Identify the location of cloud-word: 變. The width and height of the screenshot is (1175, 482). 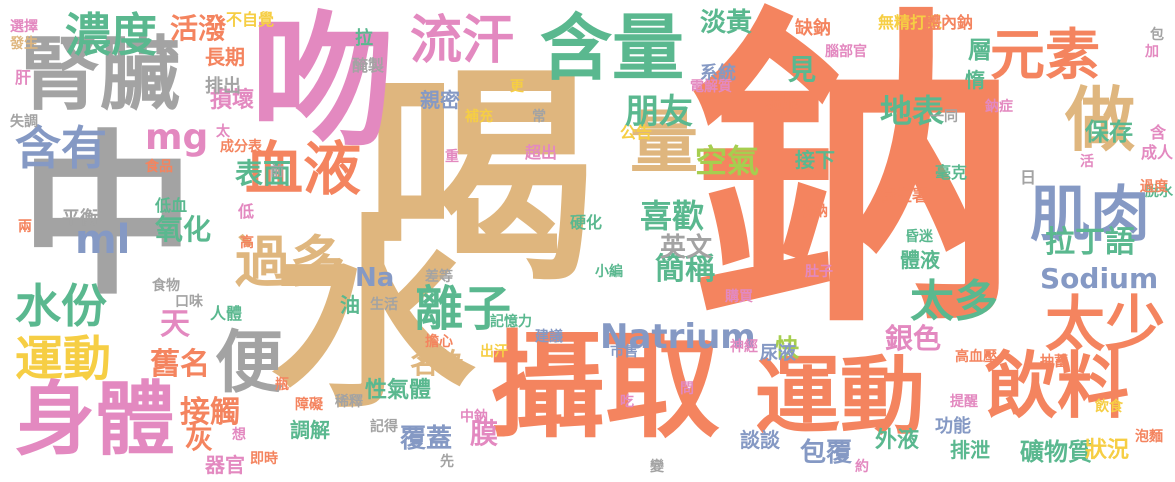
(657, 467).